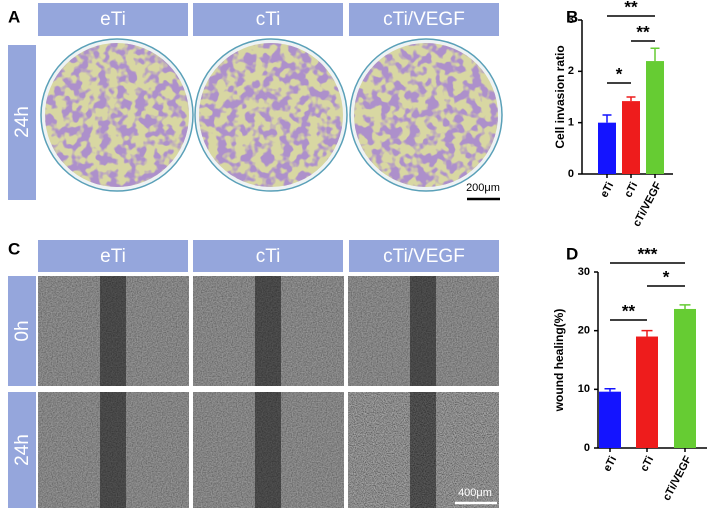 The width and height of the screenshot is (708, 510). What do you see at coordinates (678, 478) in the screenshot?
I see `x-tick-label: cTi/VEGF` at bounding box center [678, 478].